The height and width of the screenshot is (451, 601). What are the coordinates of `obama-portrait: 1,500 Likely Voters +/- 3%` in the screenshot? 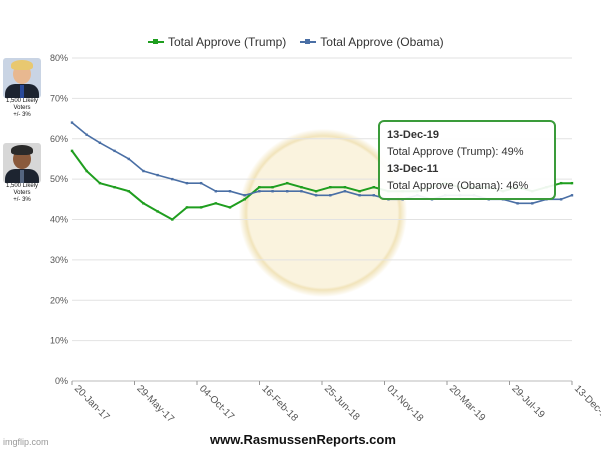 It's located at (22, 173).